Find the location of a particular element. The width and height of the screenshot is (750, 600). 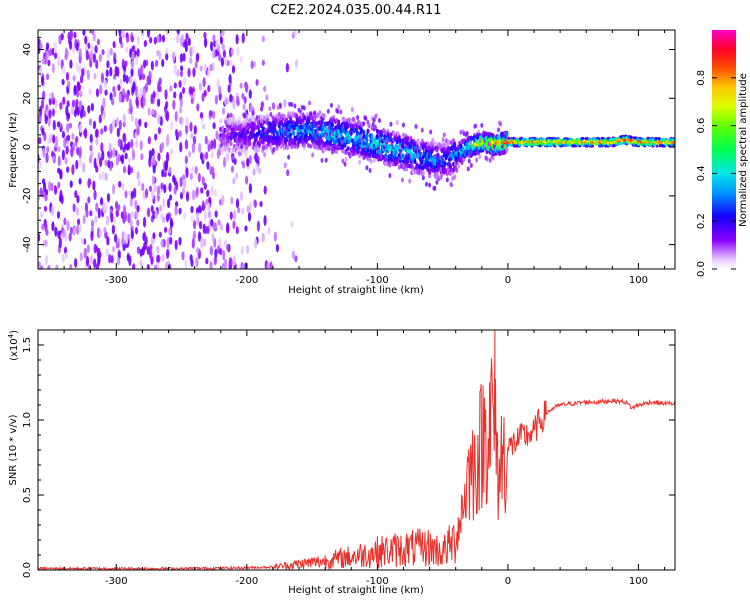

colorbar-tick-label: 0.8 is located at coordinates (701, 78).